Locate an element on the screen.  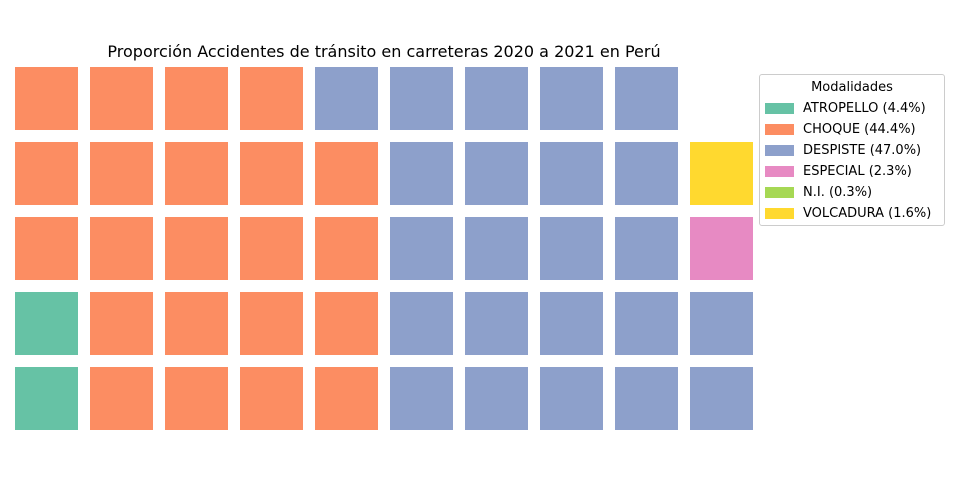
legend-item-choque: CHOQUE (44.4%) is located at coordinates (840, 129).